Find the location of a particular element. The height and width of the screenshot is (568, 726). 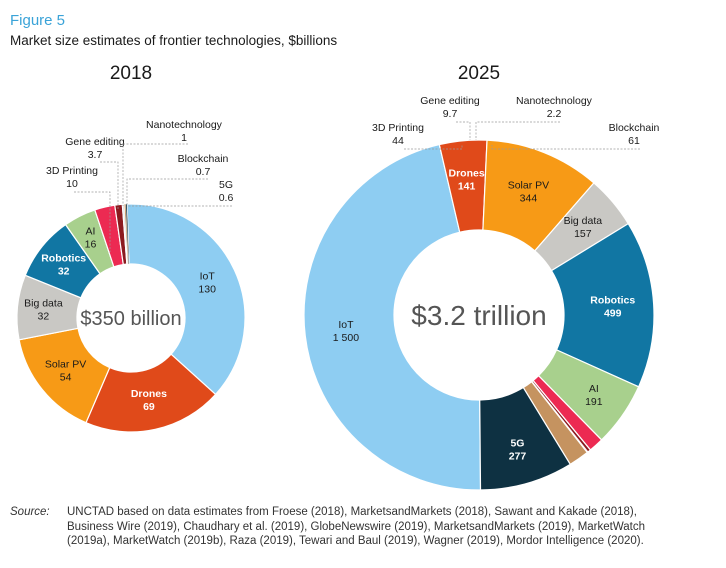

slice-value-solar-pv: 344 is located at coordinates (529, 199).